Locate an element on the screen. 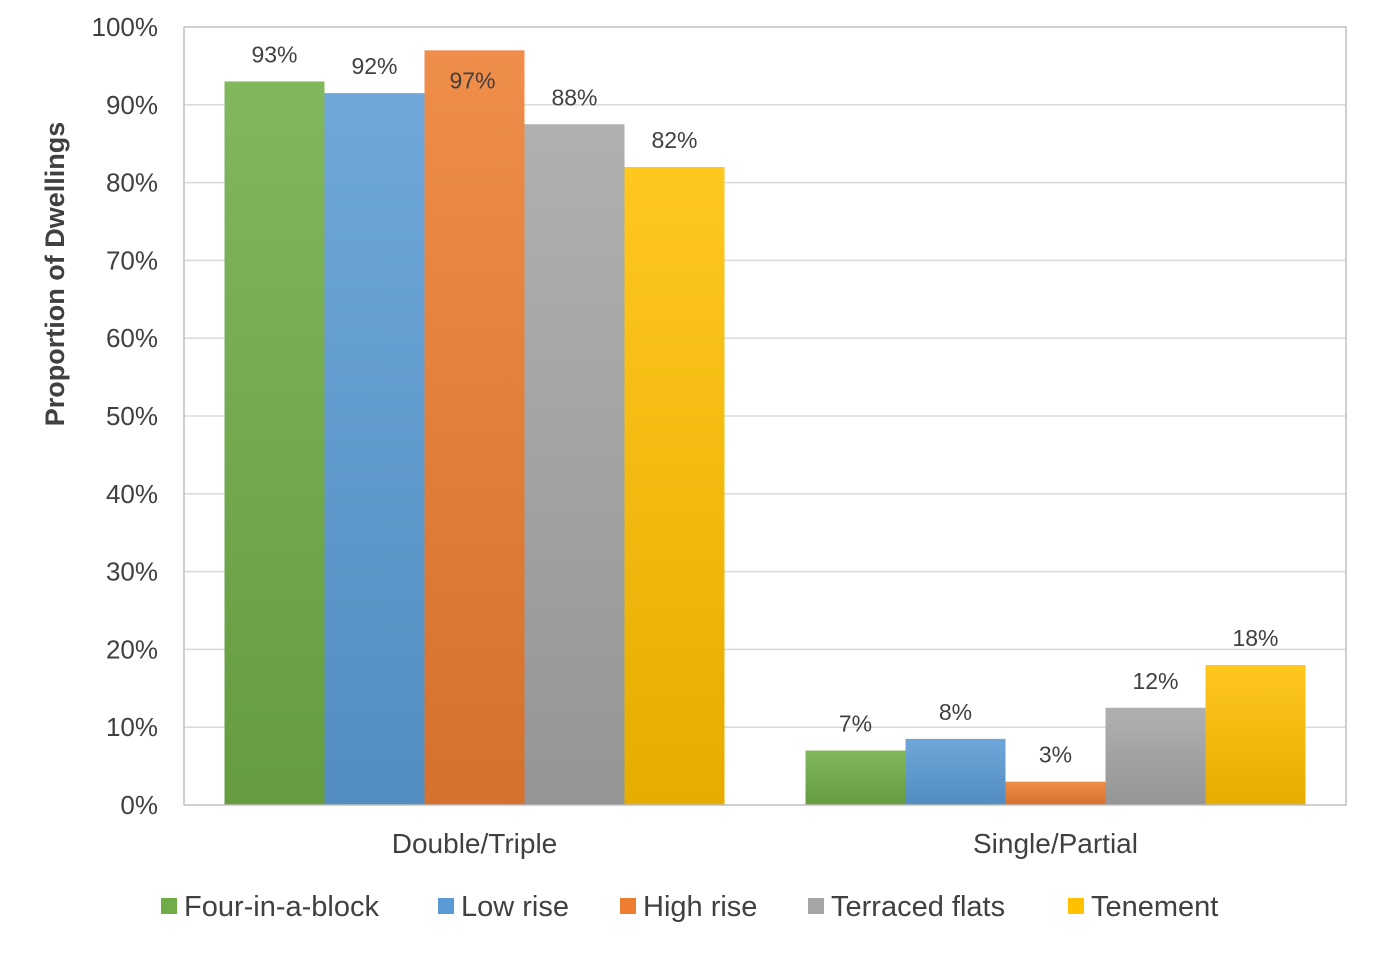  y-tick-label: 60% is located at coordinates (132, 338).